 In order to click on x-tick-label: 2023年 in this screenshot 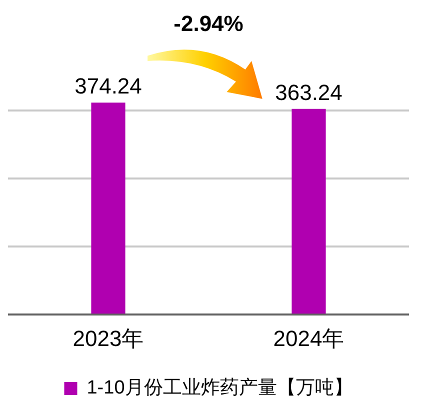, I will do `click(108, 338)`.